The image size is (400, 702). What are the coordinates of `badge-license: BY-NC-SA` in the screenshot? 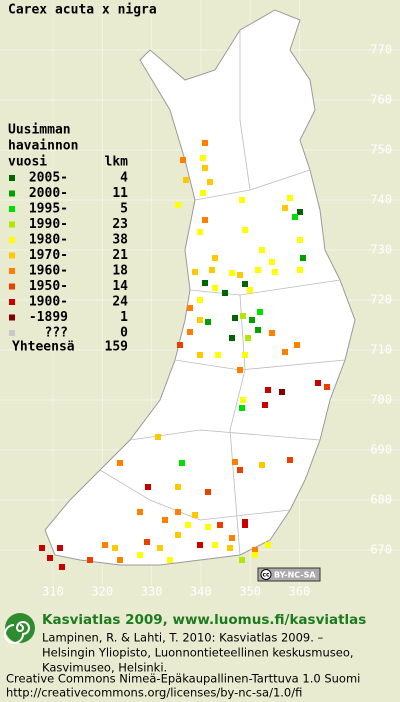 It's located at (295, 575).